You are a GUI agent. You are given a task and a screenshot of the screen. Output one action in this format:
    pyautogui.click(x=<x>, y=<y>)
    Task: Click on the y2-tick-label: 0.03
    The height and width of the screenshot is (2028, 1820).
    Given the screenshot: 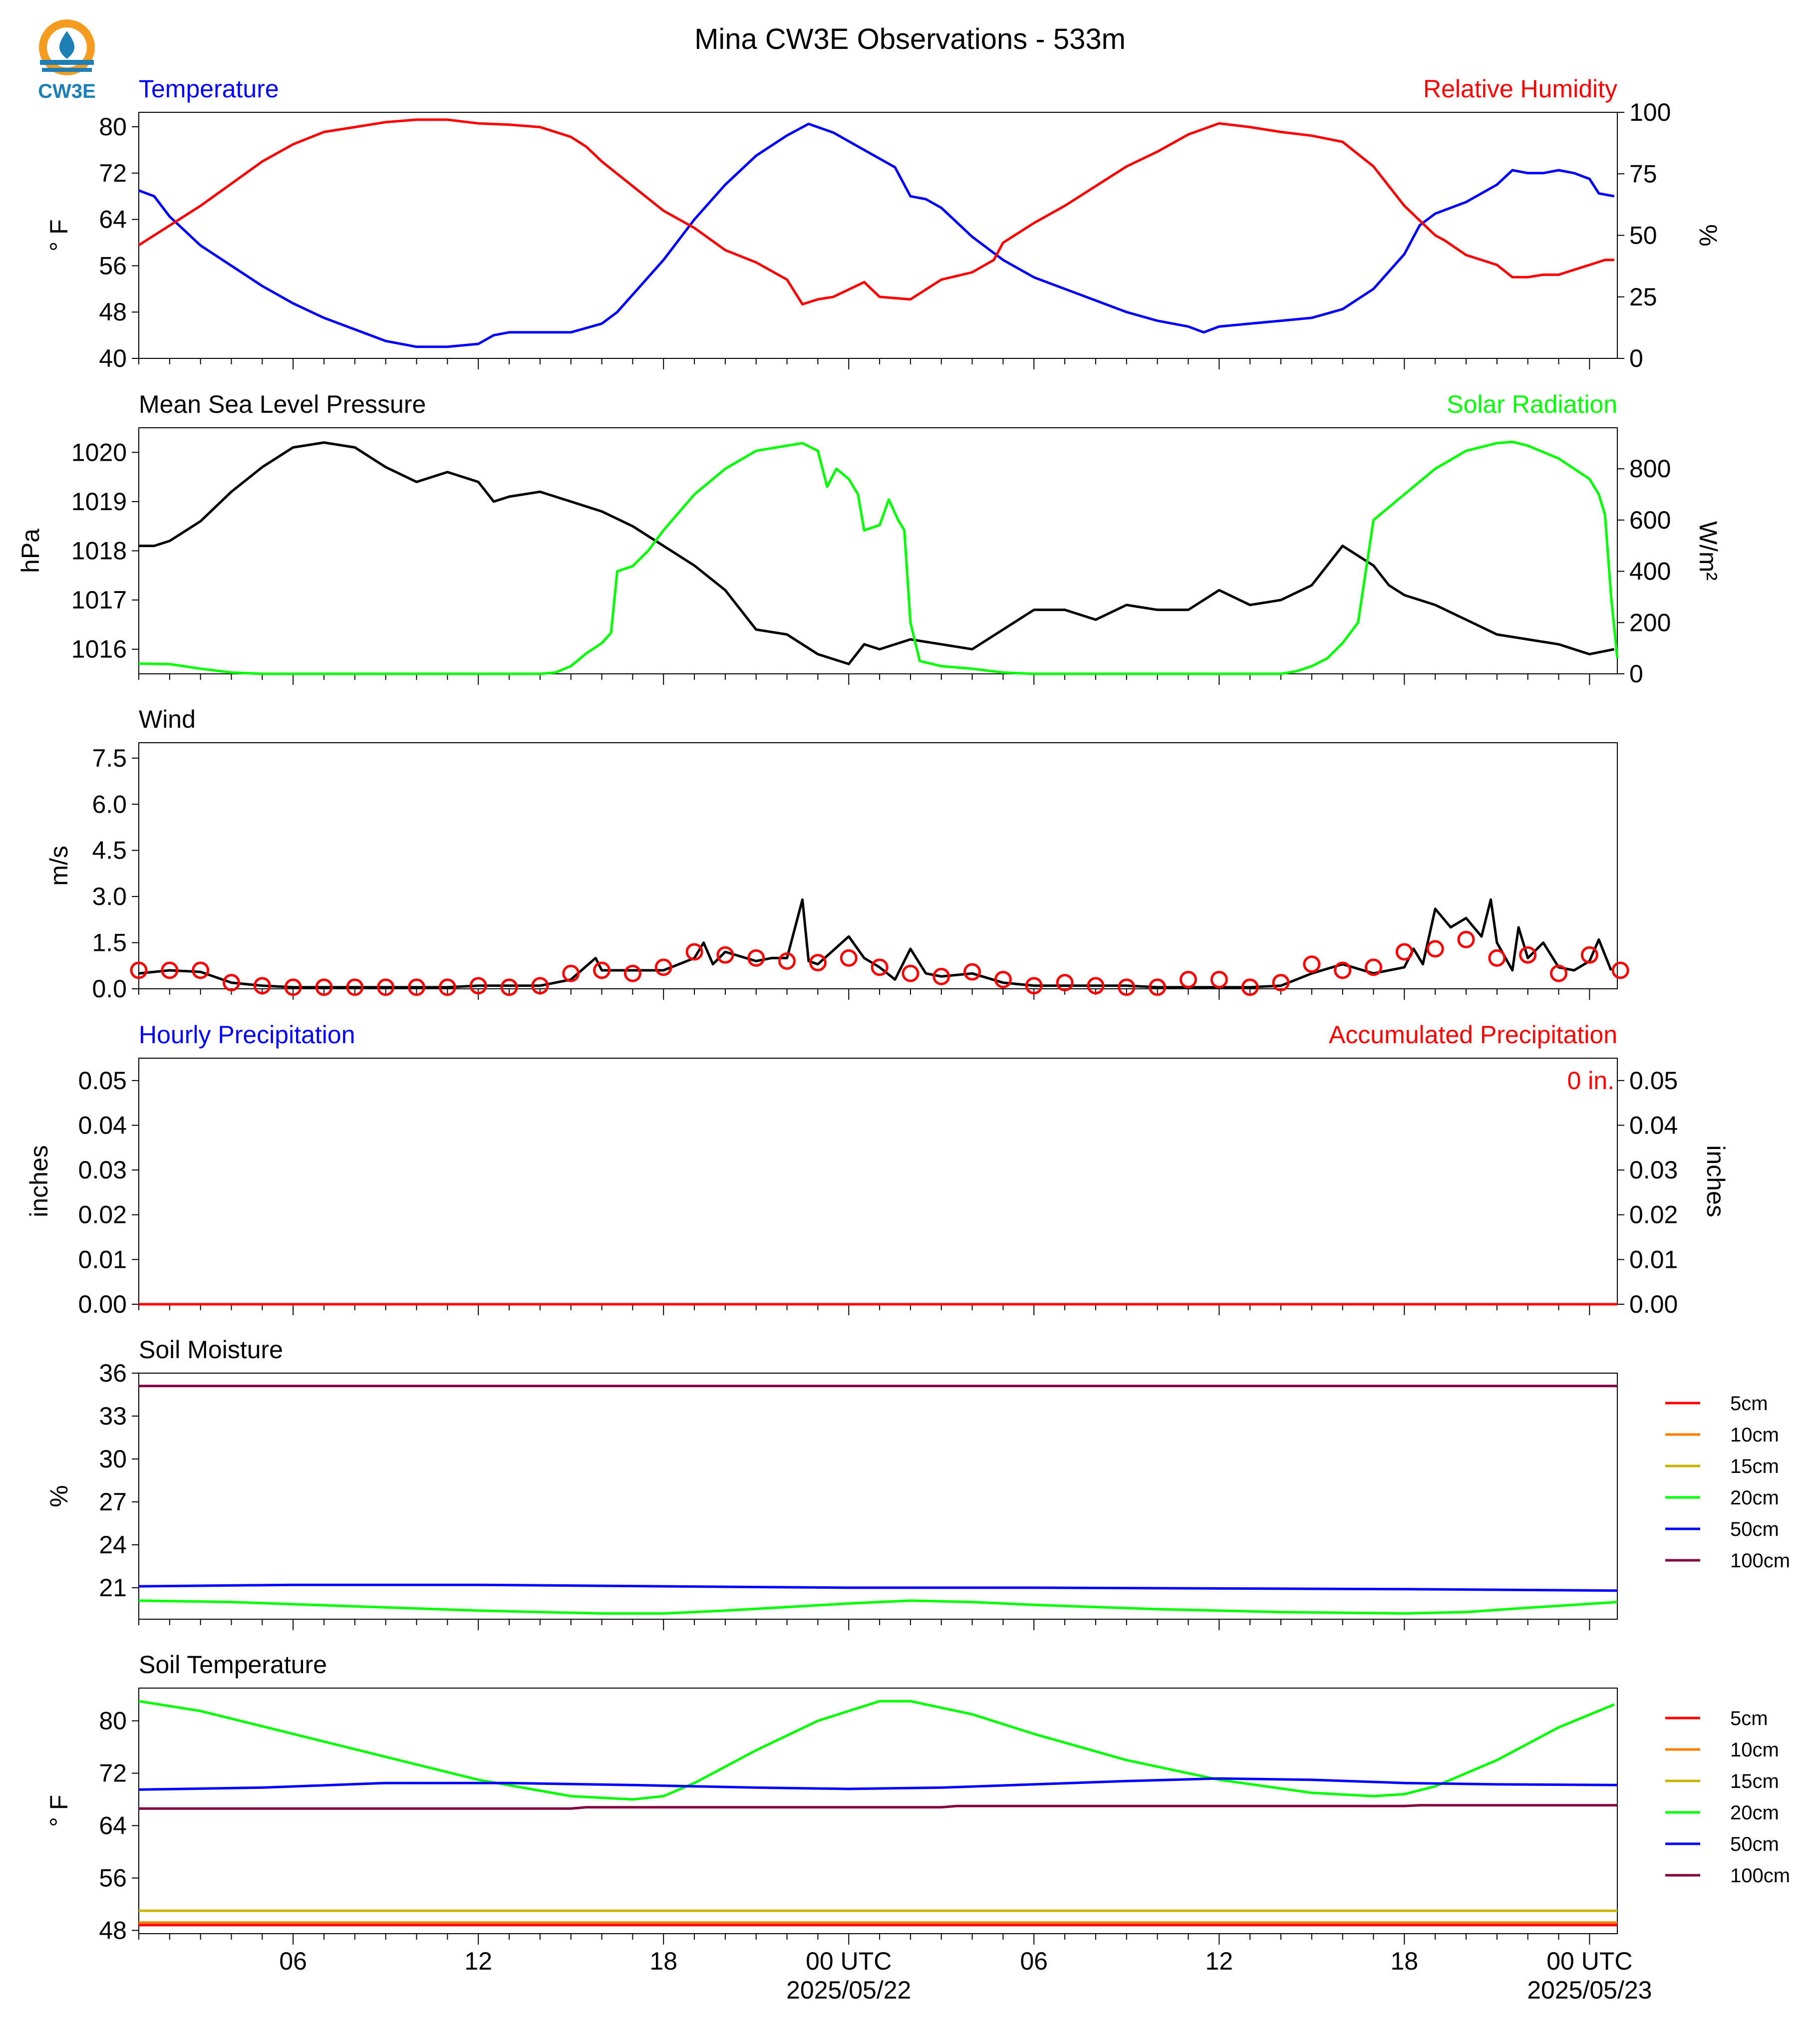 What is the action you would take?
    pyautogui.click(x=1653, y=1170)
    